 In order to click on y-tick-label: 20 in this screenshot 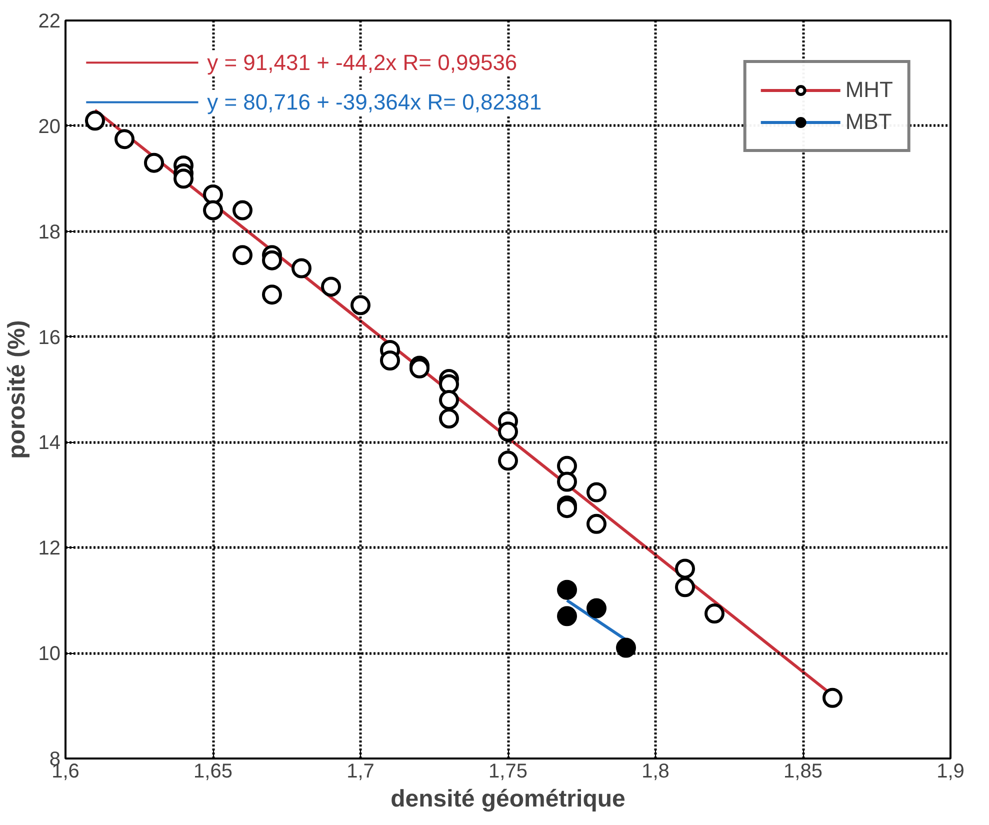, I will do `click(49, 127)`.